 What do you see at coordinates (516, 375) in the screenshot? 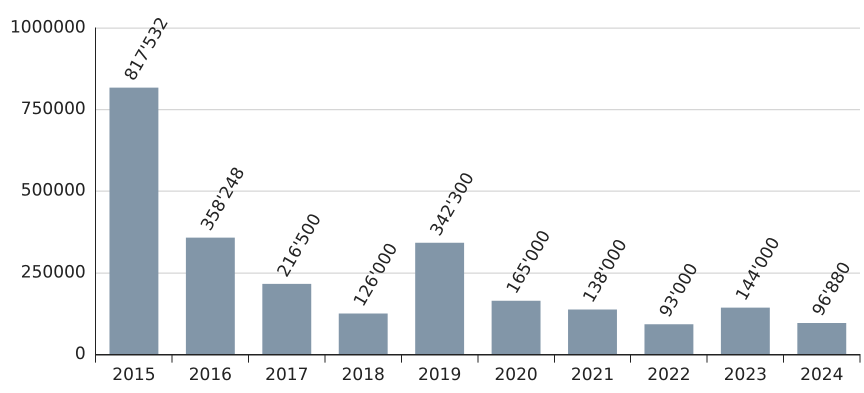
I see `x-tick-label: 2020` at bounding box center [516, 375].